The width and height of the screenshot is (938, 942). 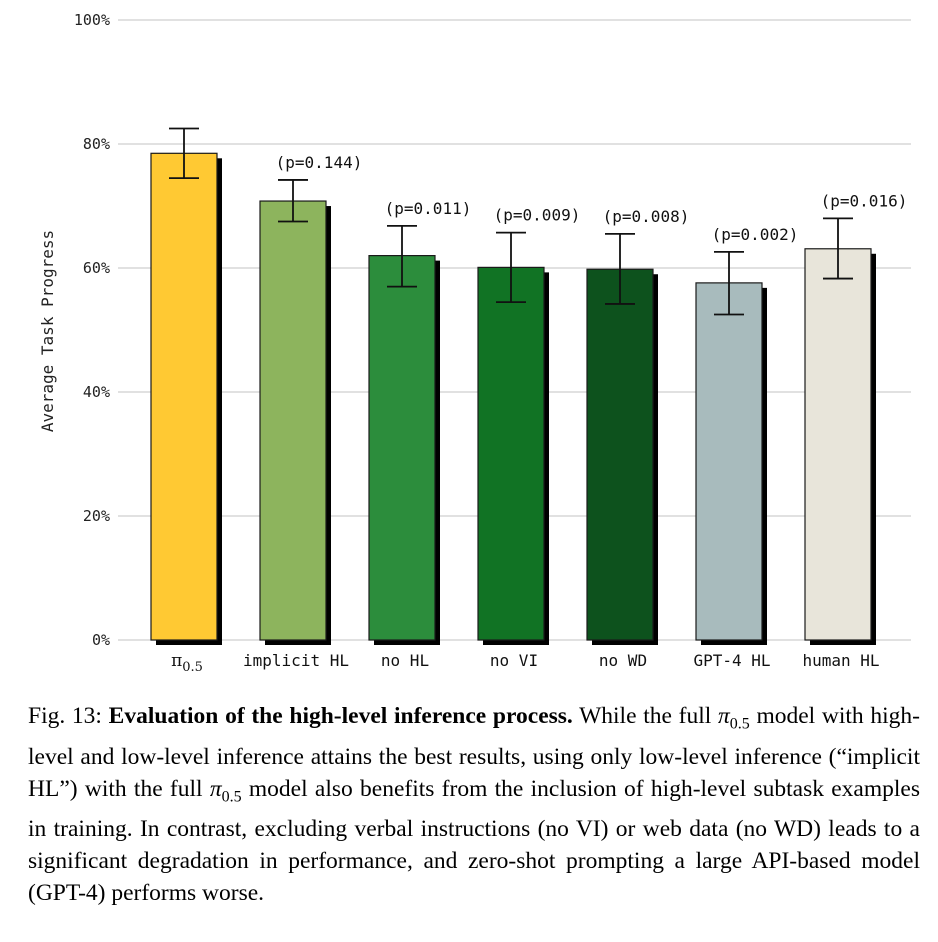 I want to click on x-tick-label: π0.5, so click(x=187, y=663).